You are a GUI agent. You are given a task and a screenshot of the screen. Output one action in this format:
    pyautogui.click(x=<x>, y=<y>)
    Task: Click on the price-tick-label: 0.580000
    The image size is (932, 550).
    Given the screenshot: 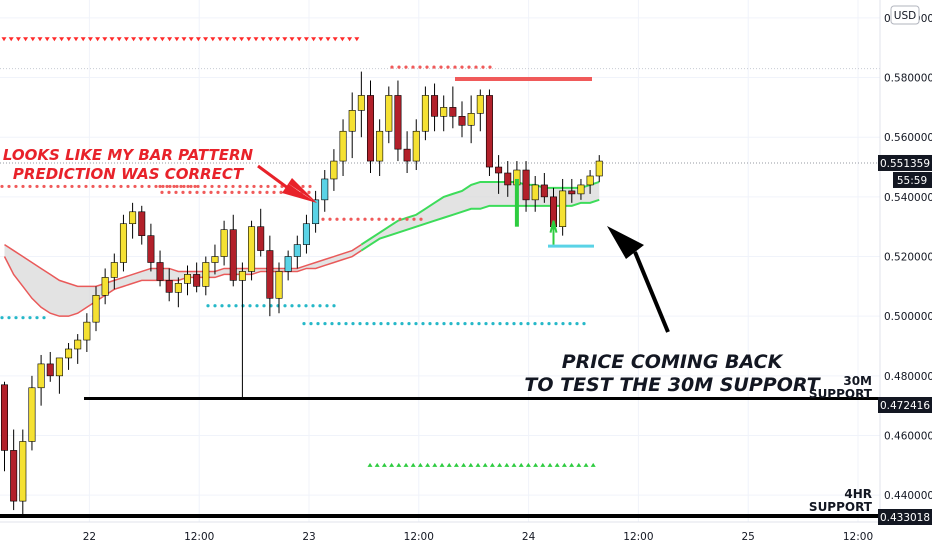 What is the action you would take?
    pyautogui.click(x=908, y=79)
    